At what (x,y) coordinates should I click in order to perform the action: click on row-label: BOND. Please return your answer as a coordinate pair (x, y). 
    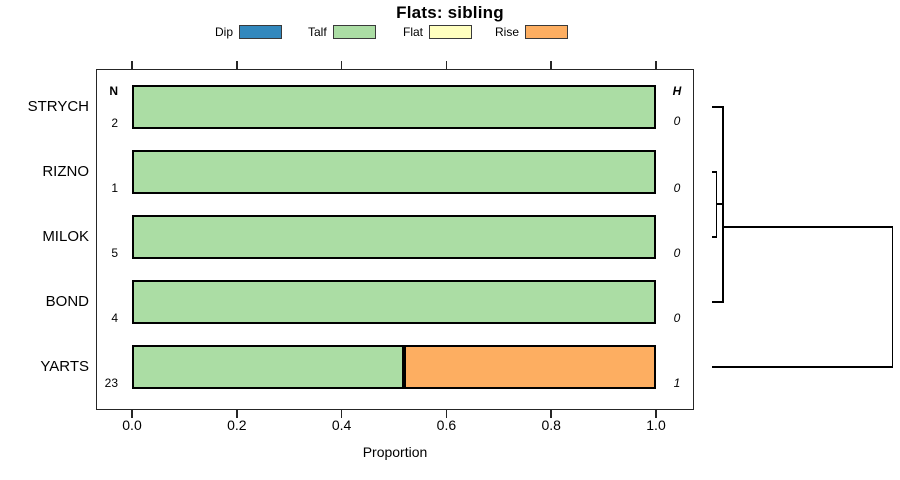
    Looking at the image, I should click on (67, 301).